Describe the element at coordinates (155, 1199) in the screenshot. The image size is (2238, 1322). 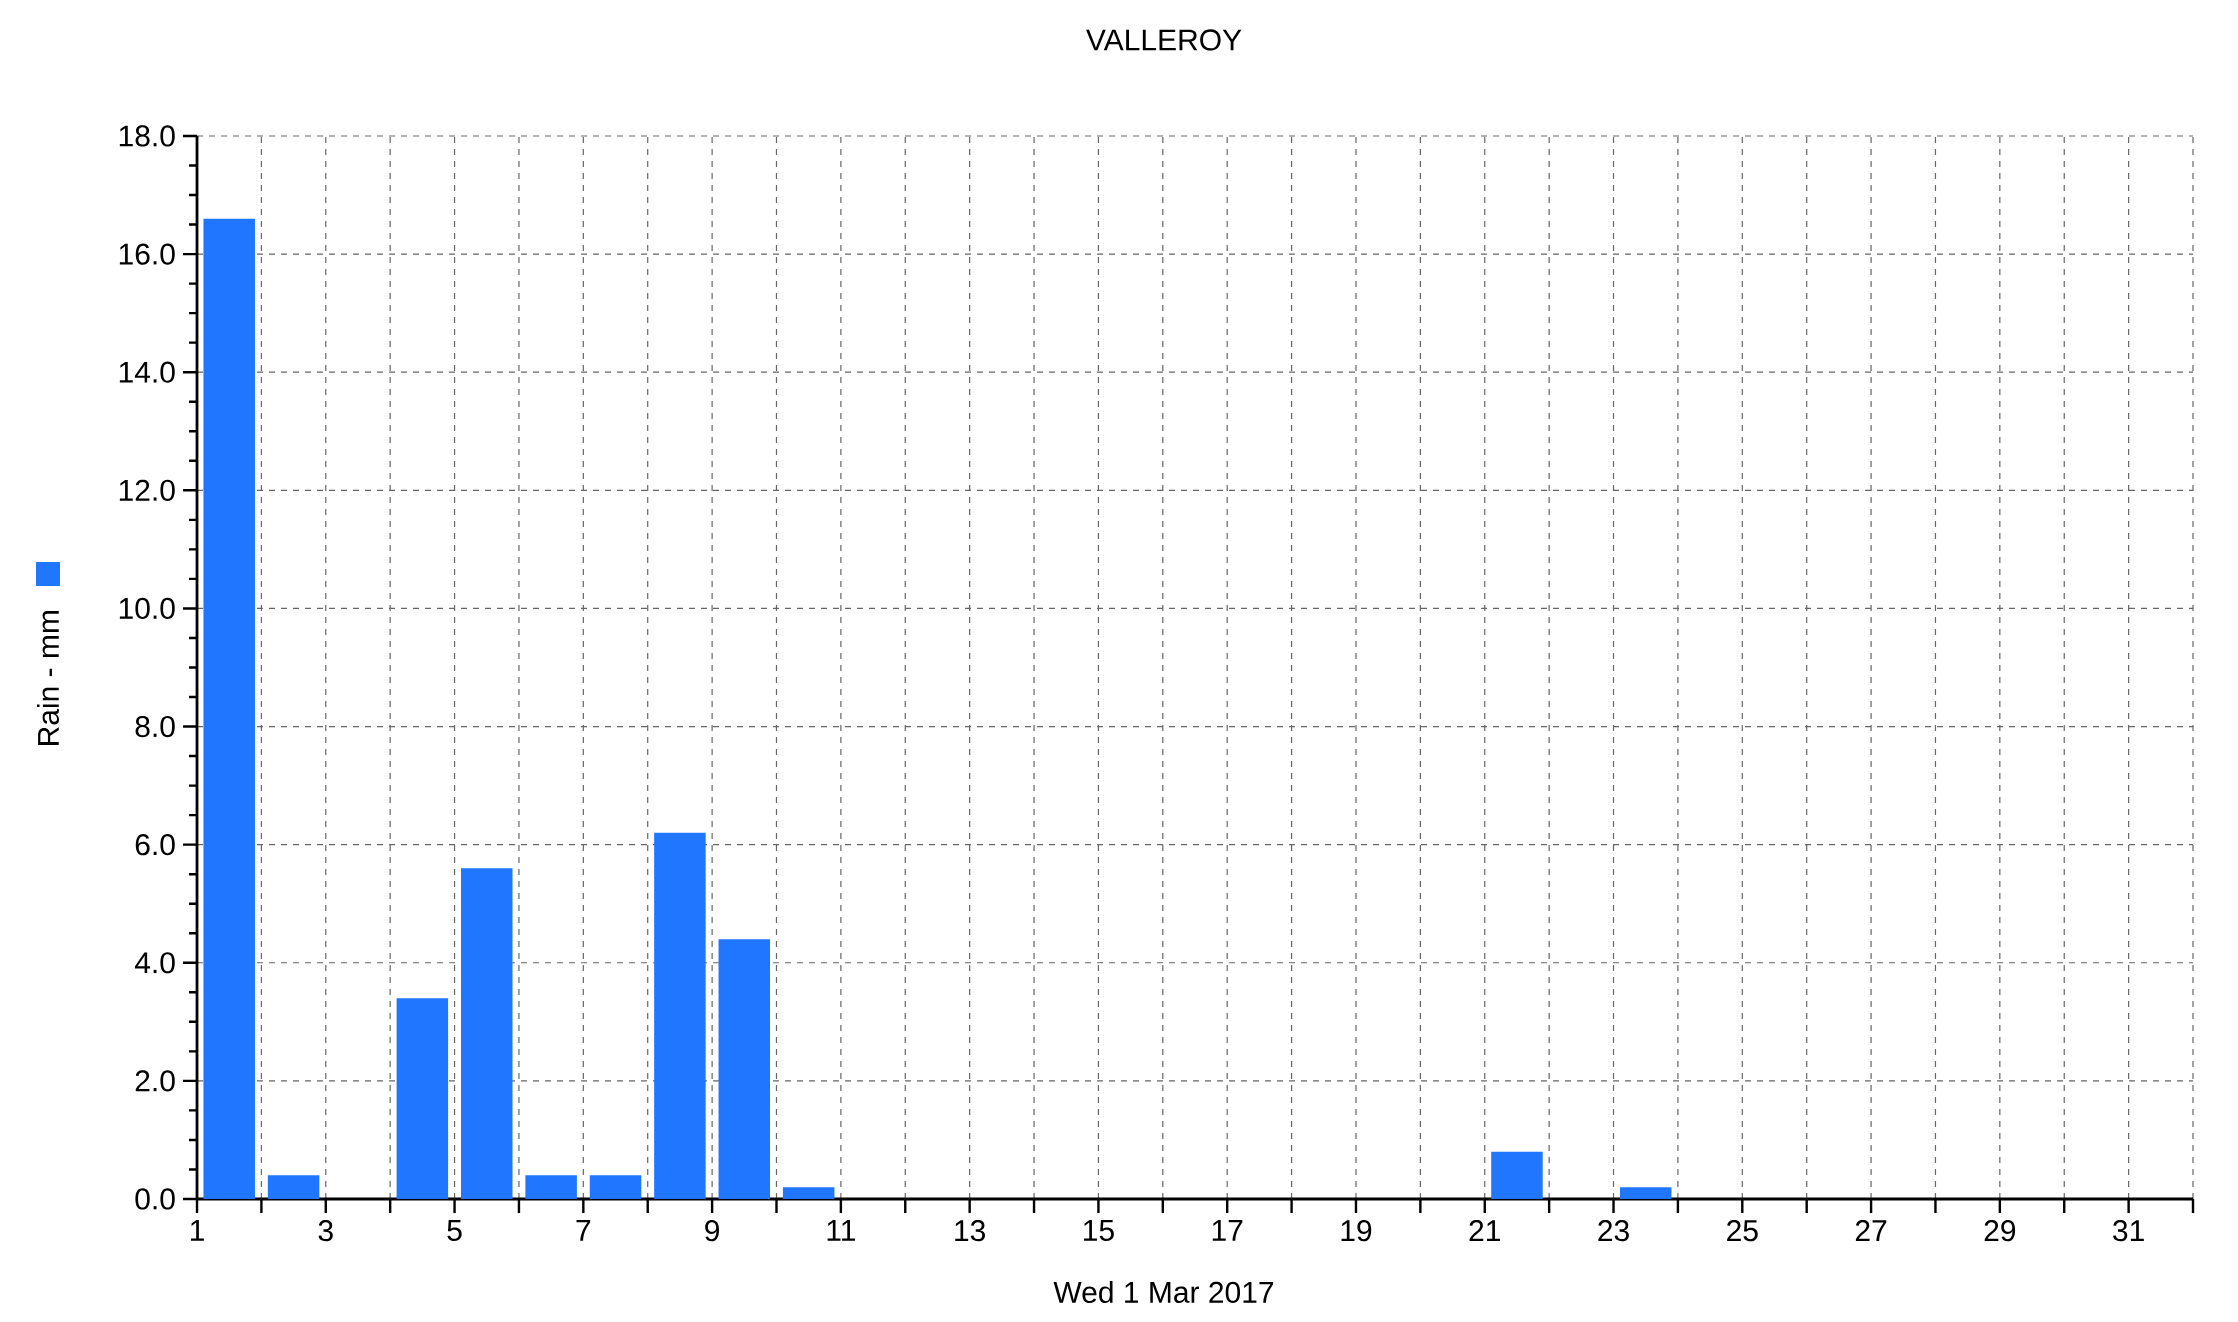
I see `y-tick-label: 0.0` at that location.